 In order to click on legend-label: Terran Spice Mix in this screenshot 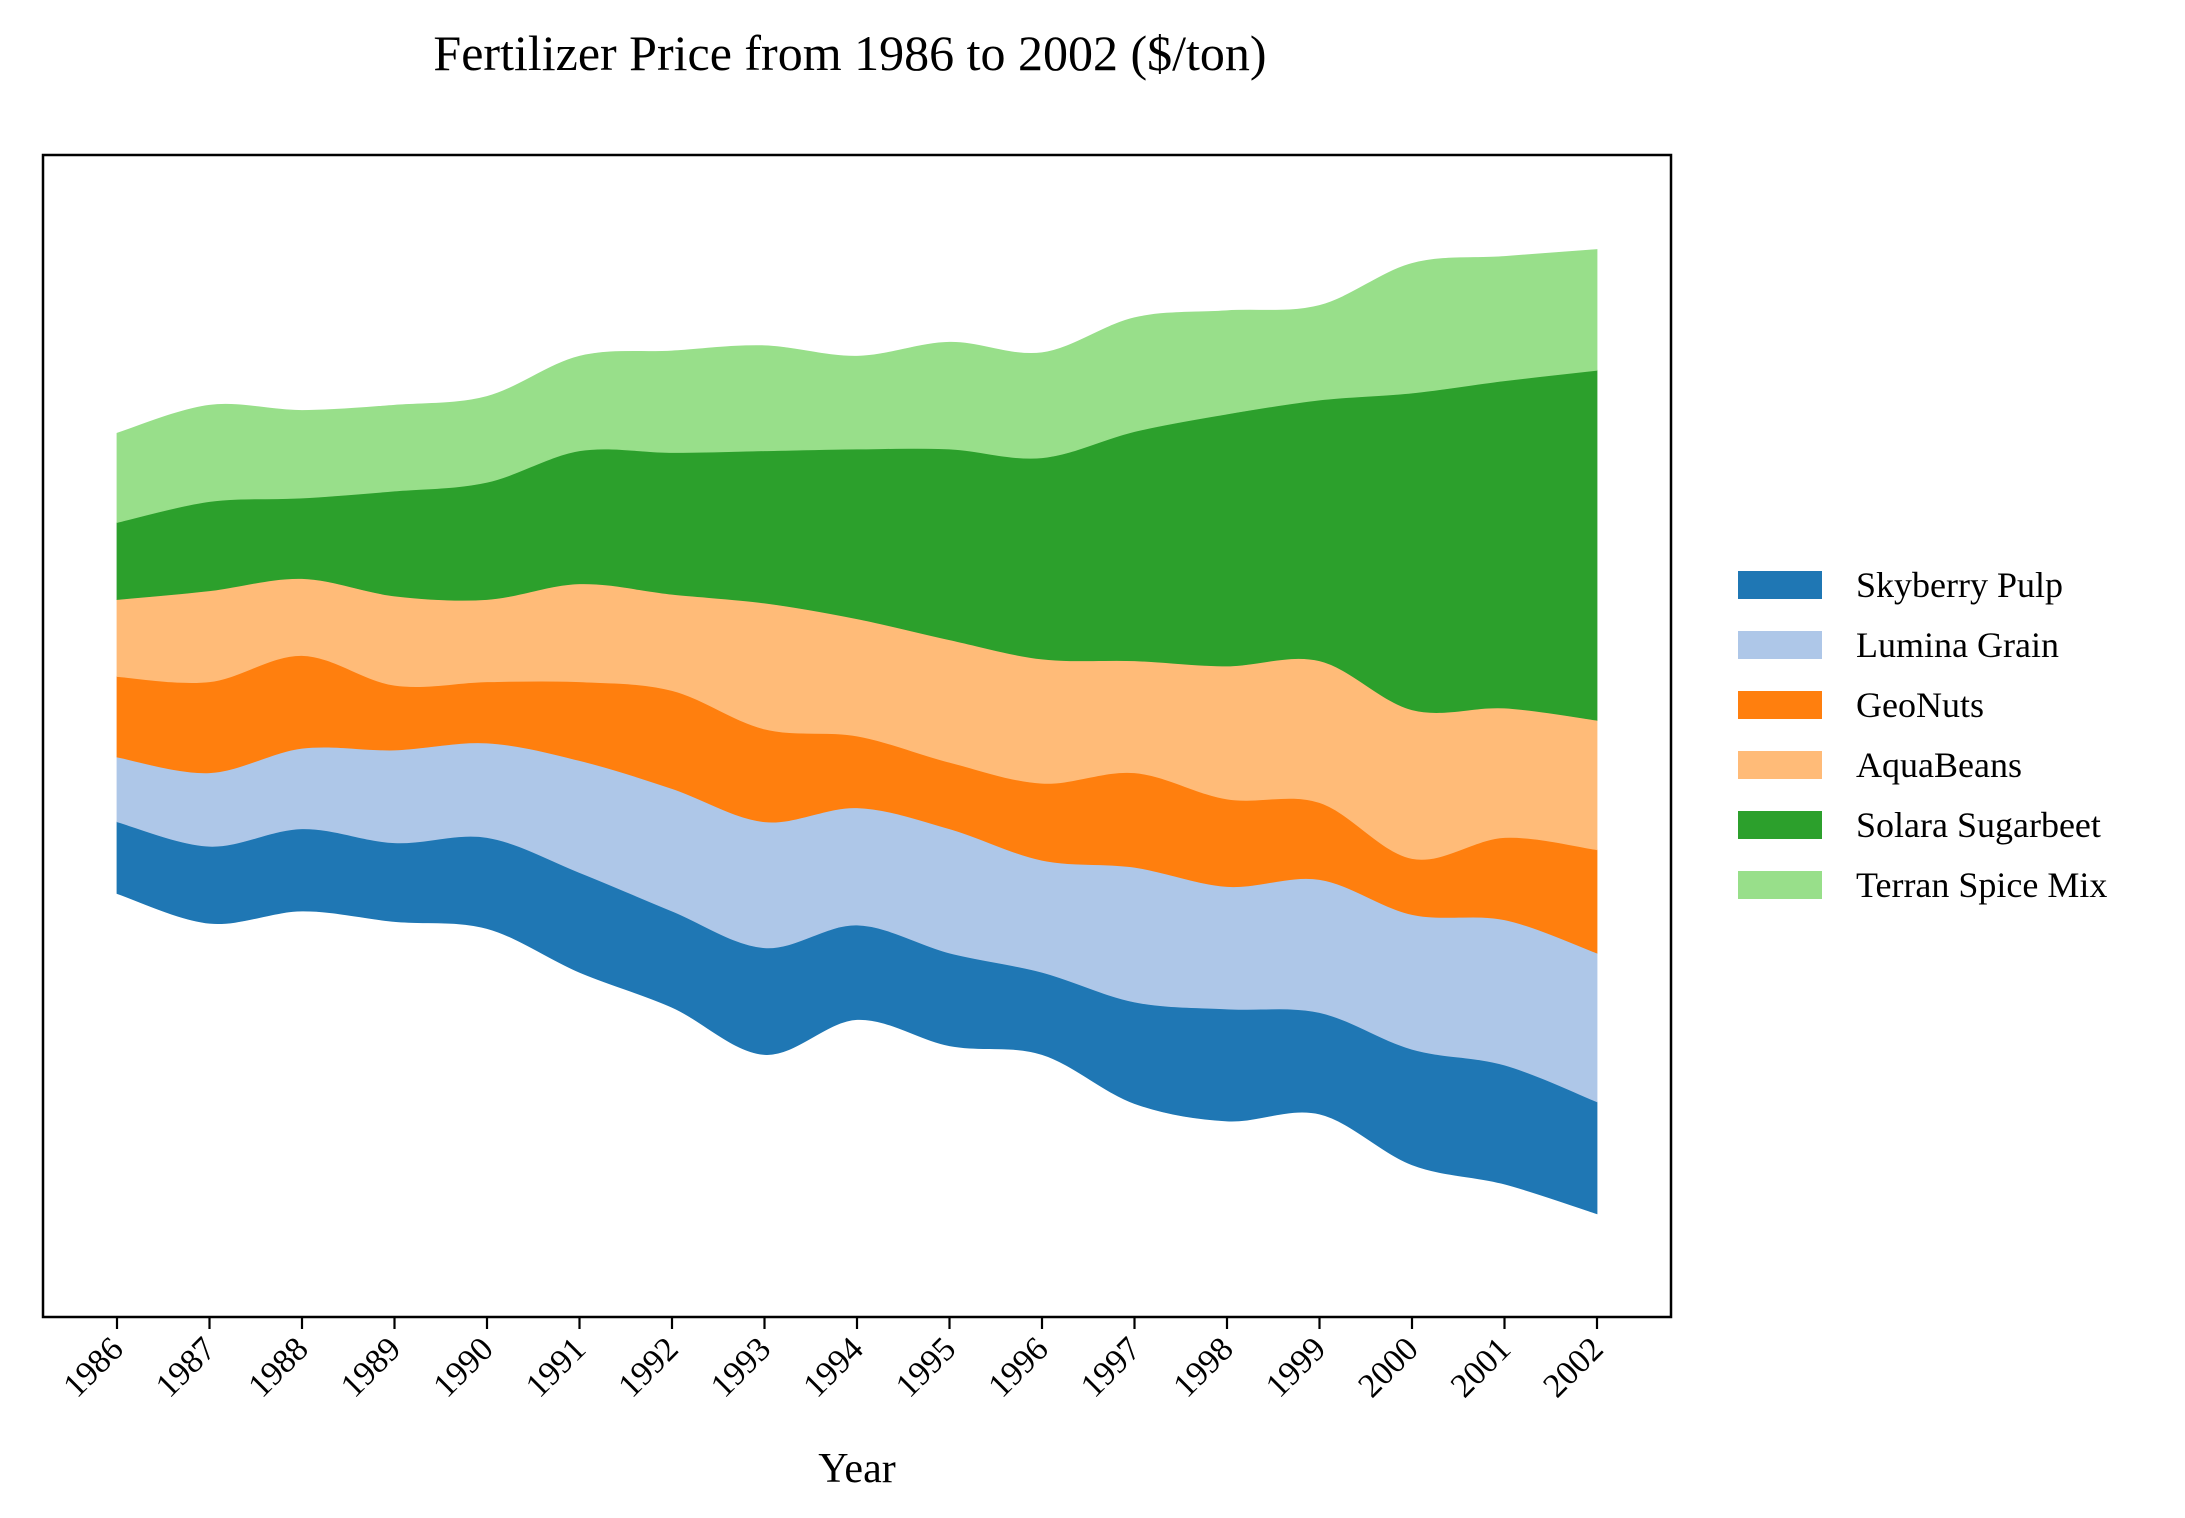, I will do `click(1981, 885)`.